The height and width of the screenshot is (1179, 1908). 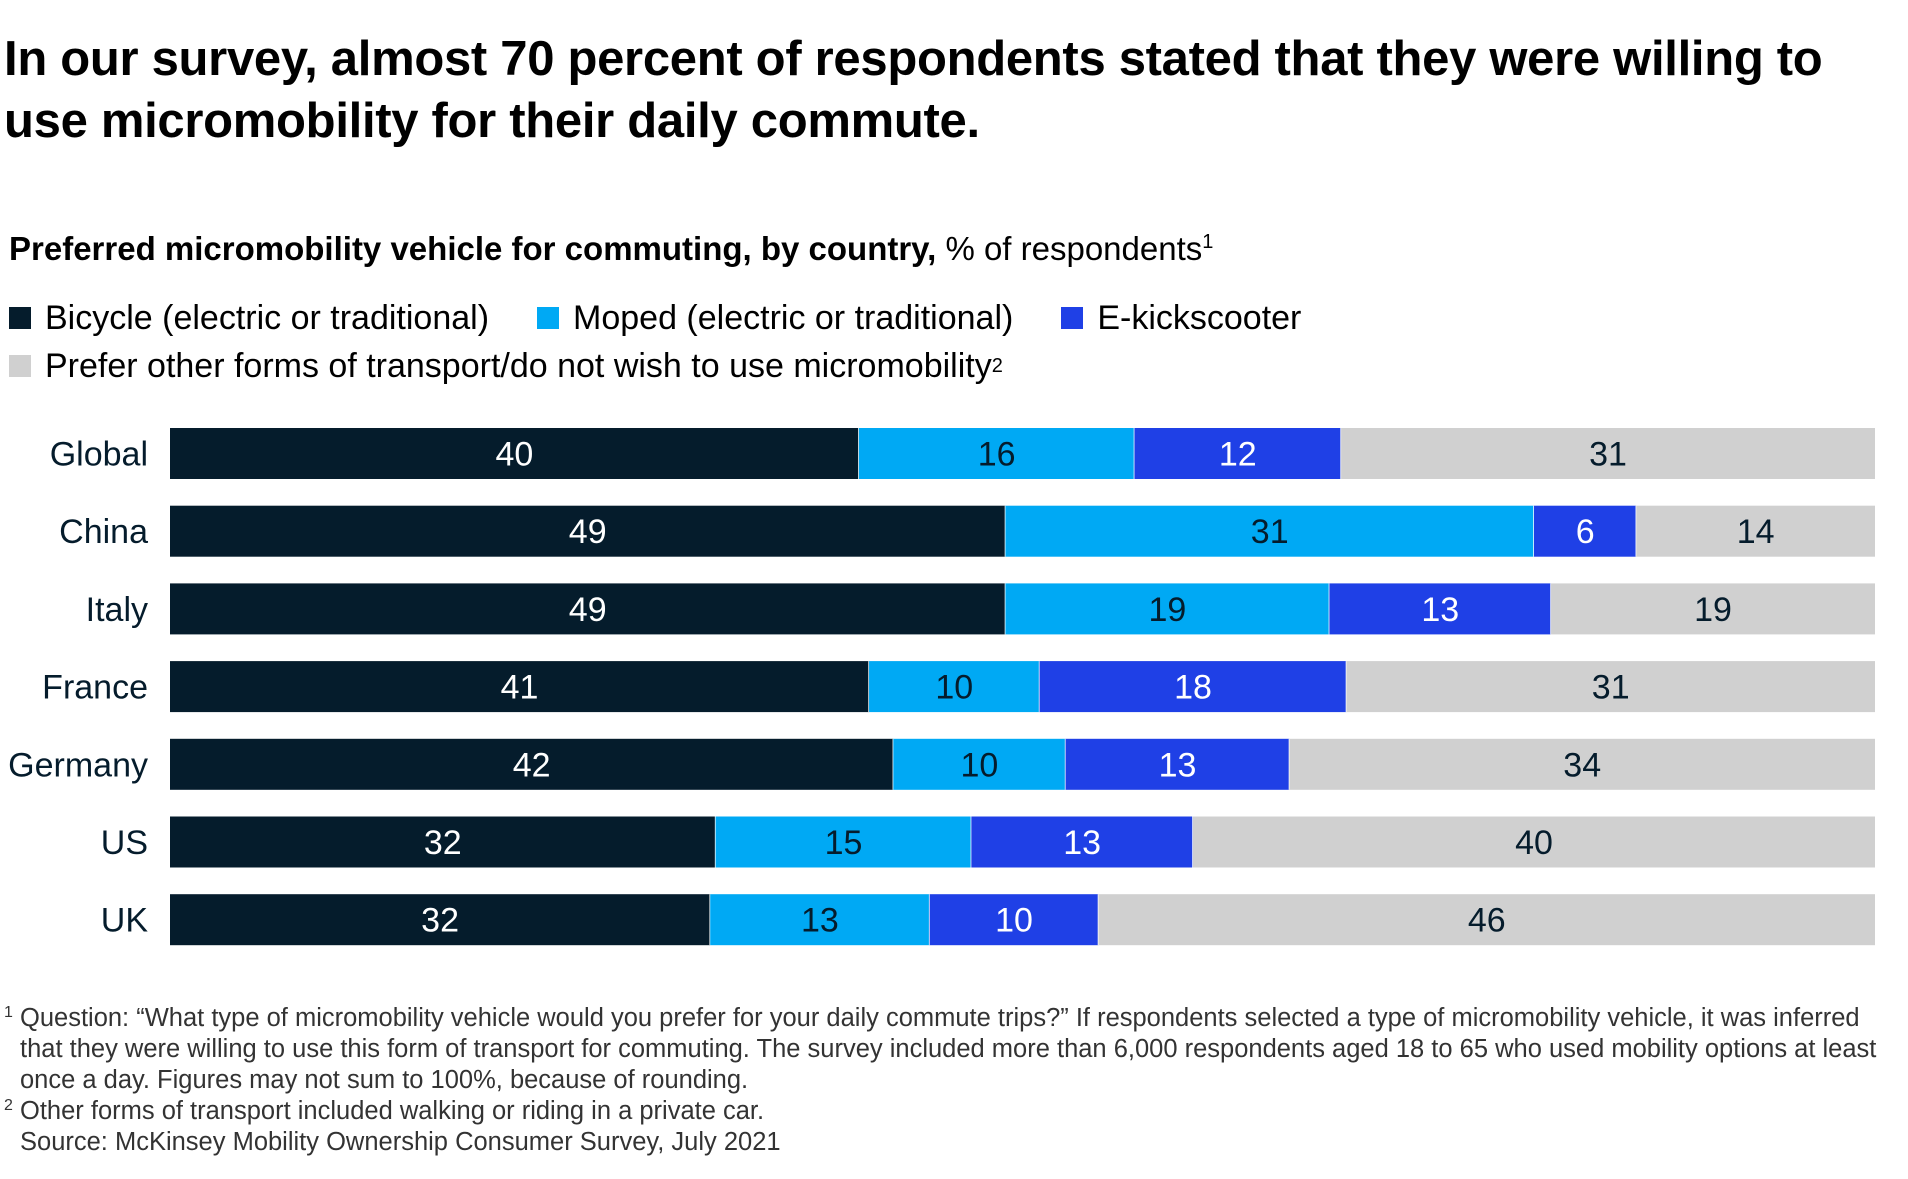 I want to click on legend-item-moped: Moped (electric or traditional), so click(x=775, y=318).